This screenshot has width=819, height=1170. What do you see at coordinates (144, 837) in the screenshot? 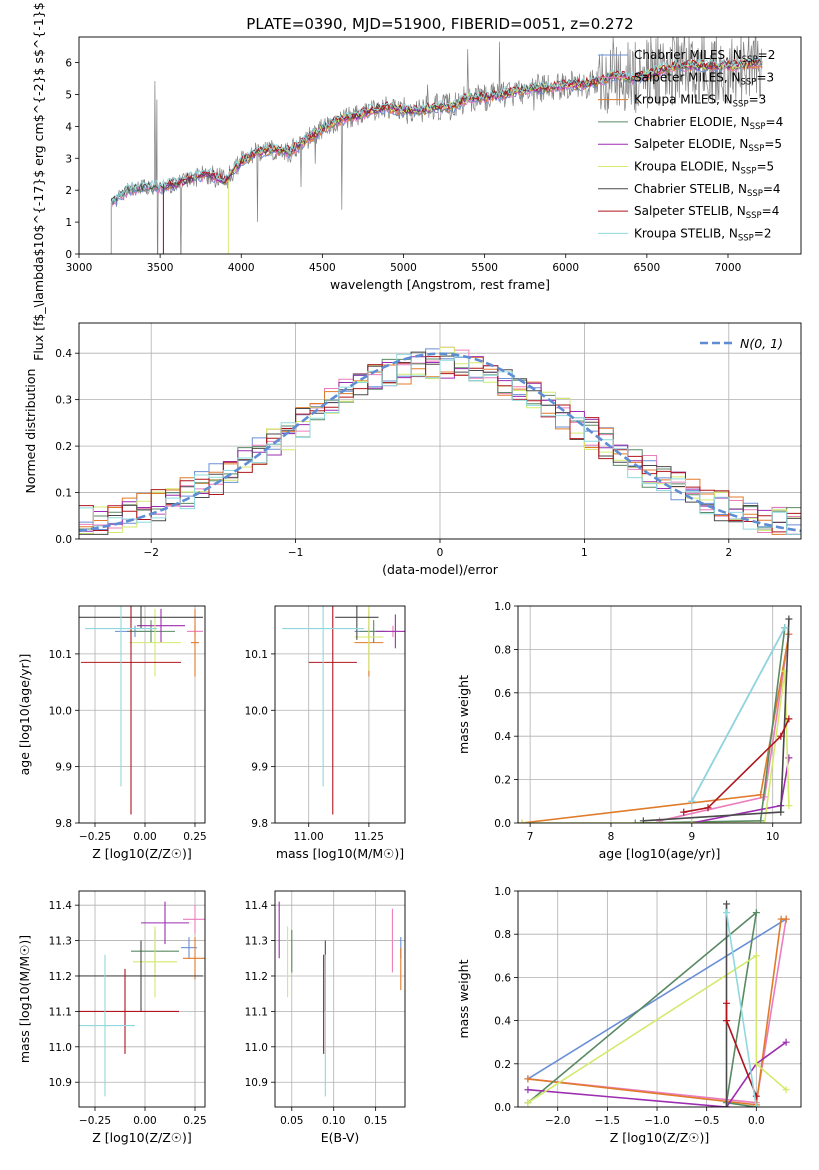
I see `x-tick-label: 0.00` at bounding box center [144, 837].